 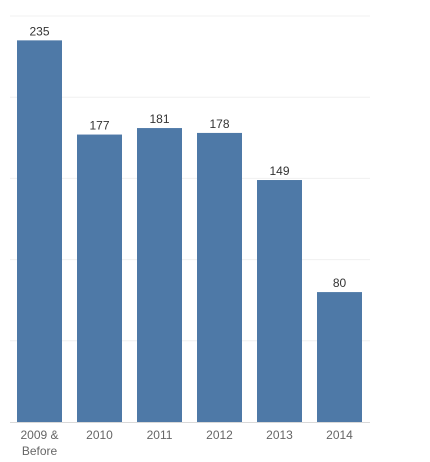 What do you see at coordinates (39, 31) in the screenshot?
I see `data-label: 235` at bounding box center [39, 31].